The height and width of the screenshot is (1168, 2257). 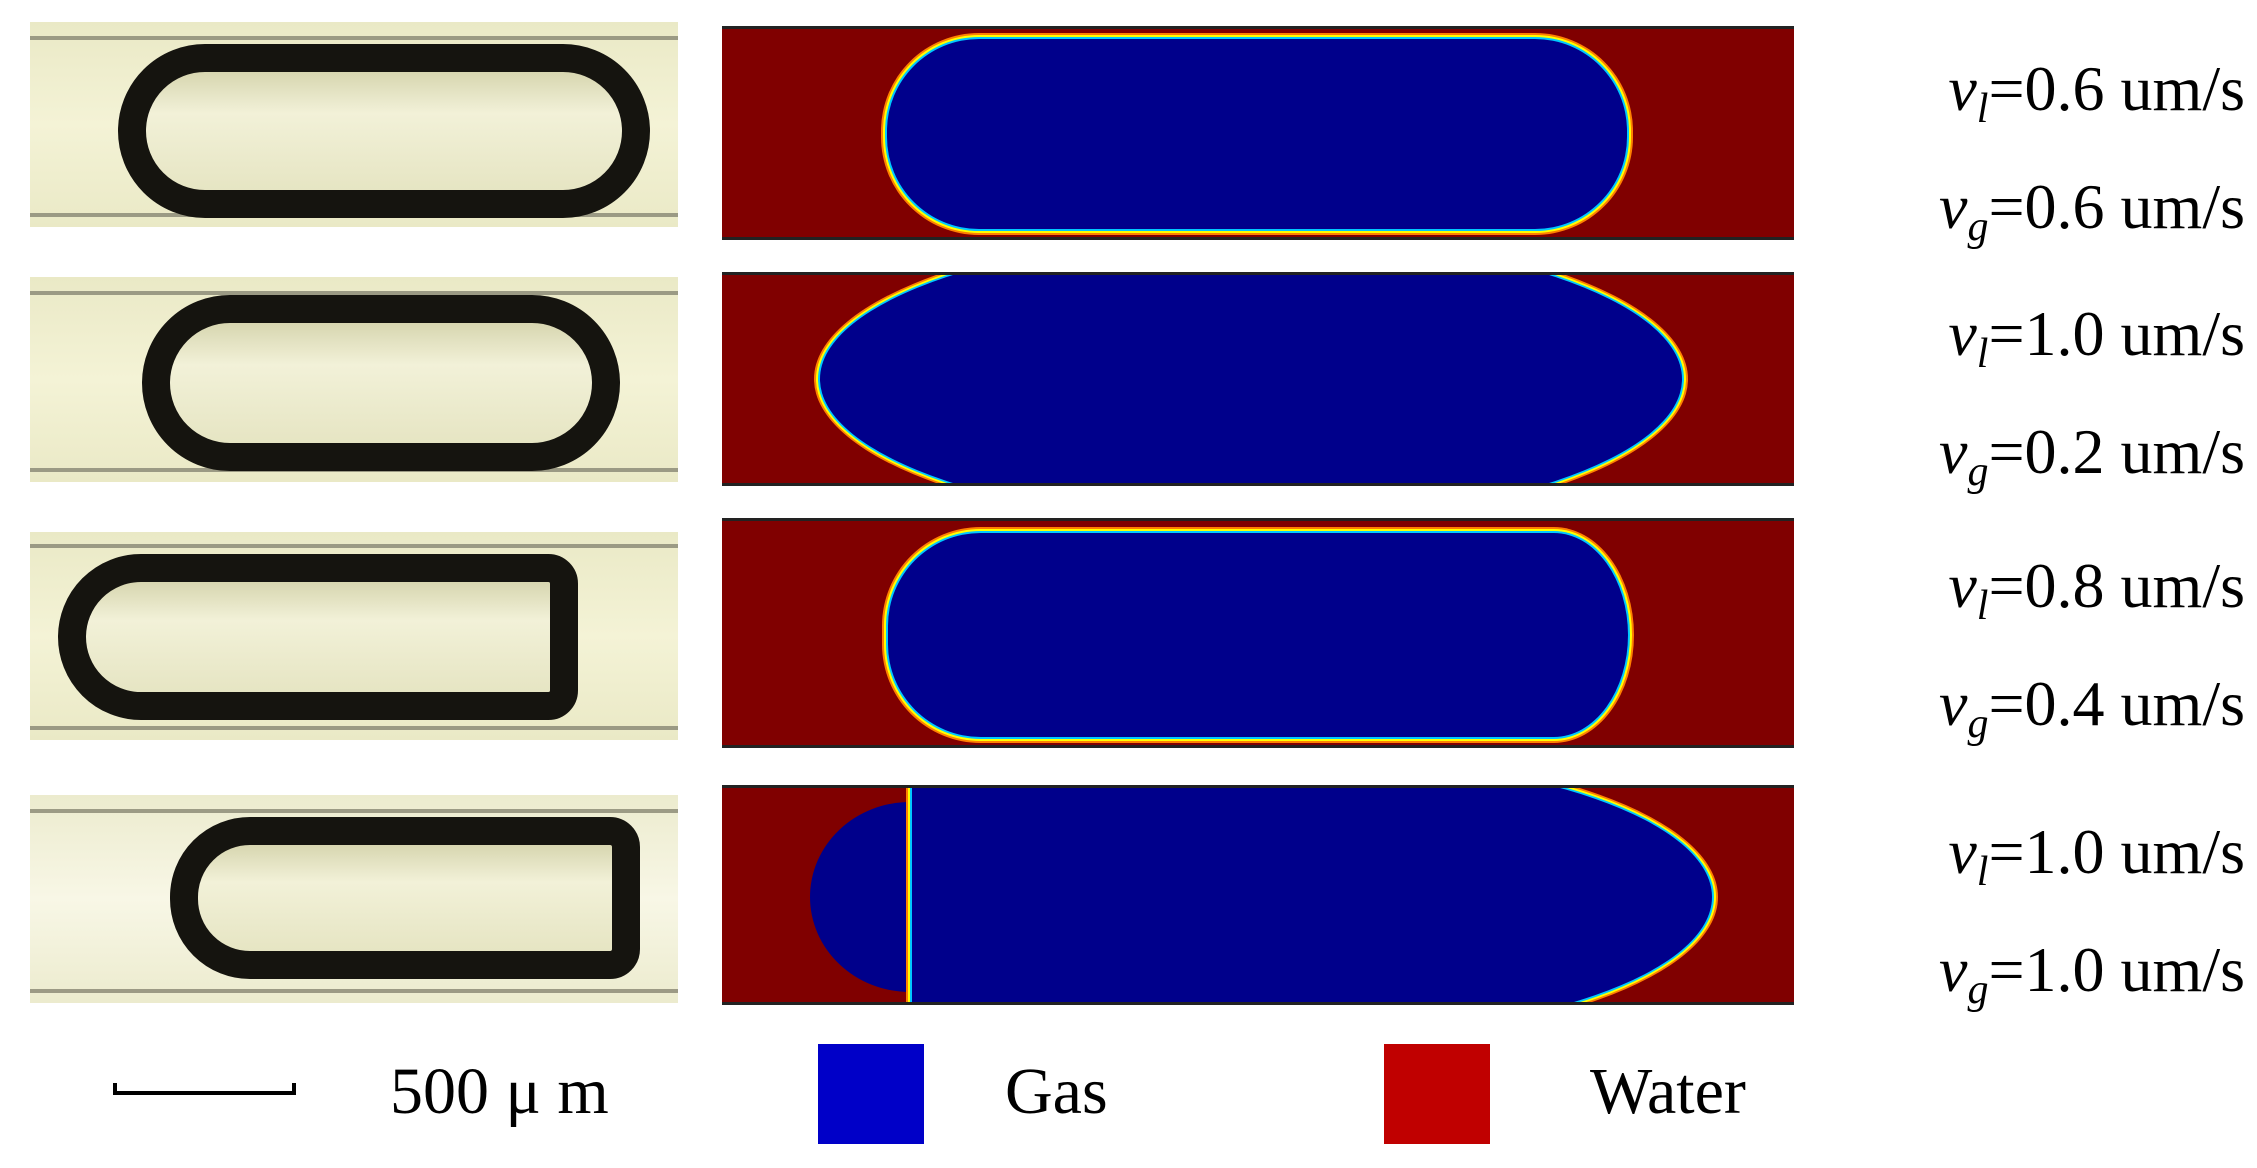 I want to click on velocity-labels-1: vl=0.6 um/s vg=0.6 um/s, so click(x=2030, y=158).